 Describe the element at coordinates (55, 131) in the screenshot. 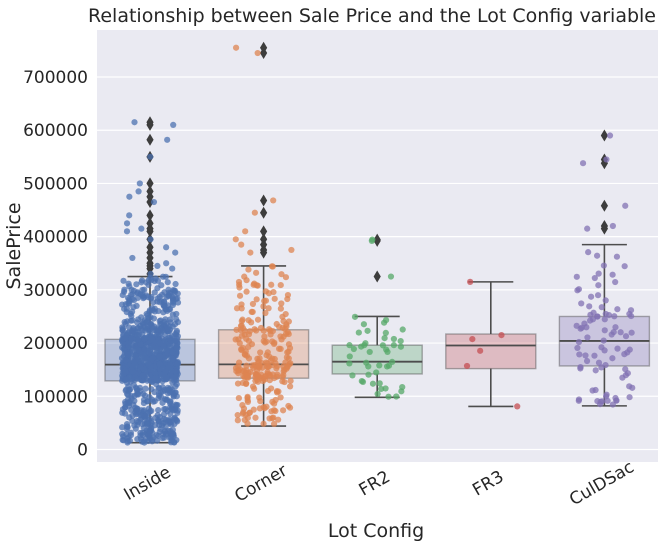

I see `y-tick-label-6: 600000` at that location.